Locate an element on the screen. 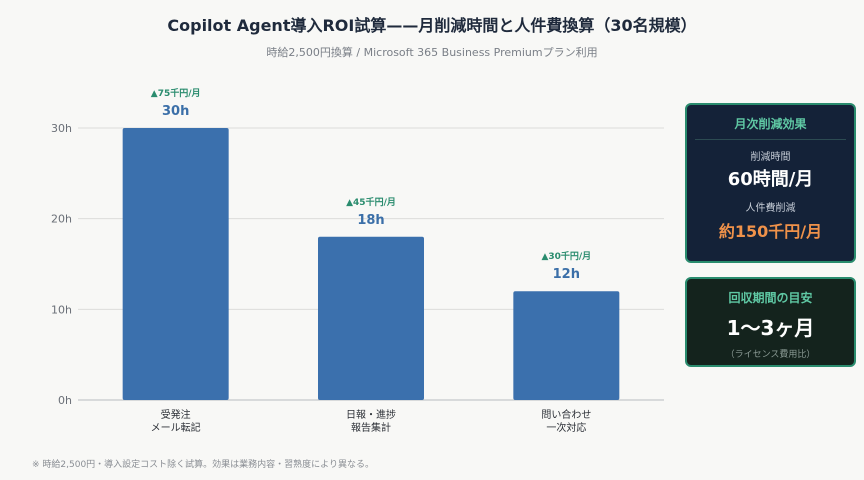 The height and width of the screenshot is (480, 864). x-tick-label: 日報・進捗 is located at coordinates (371, 414).